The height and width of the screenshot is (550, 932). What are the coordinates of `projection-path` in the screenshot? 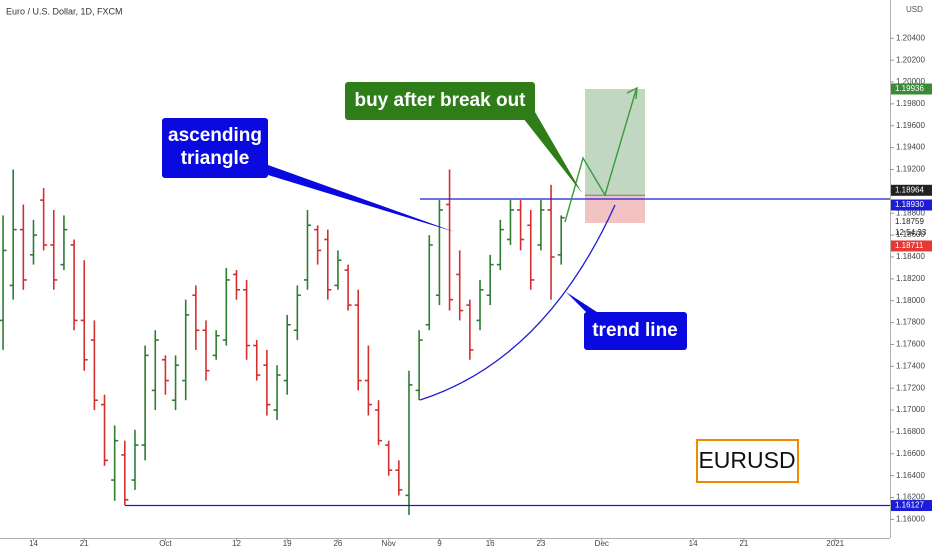 It's located at (600, 156).